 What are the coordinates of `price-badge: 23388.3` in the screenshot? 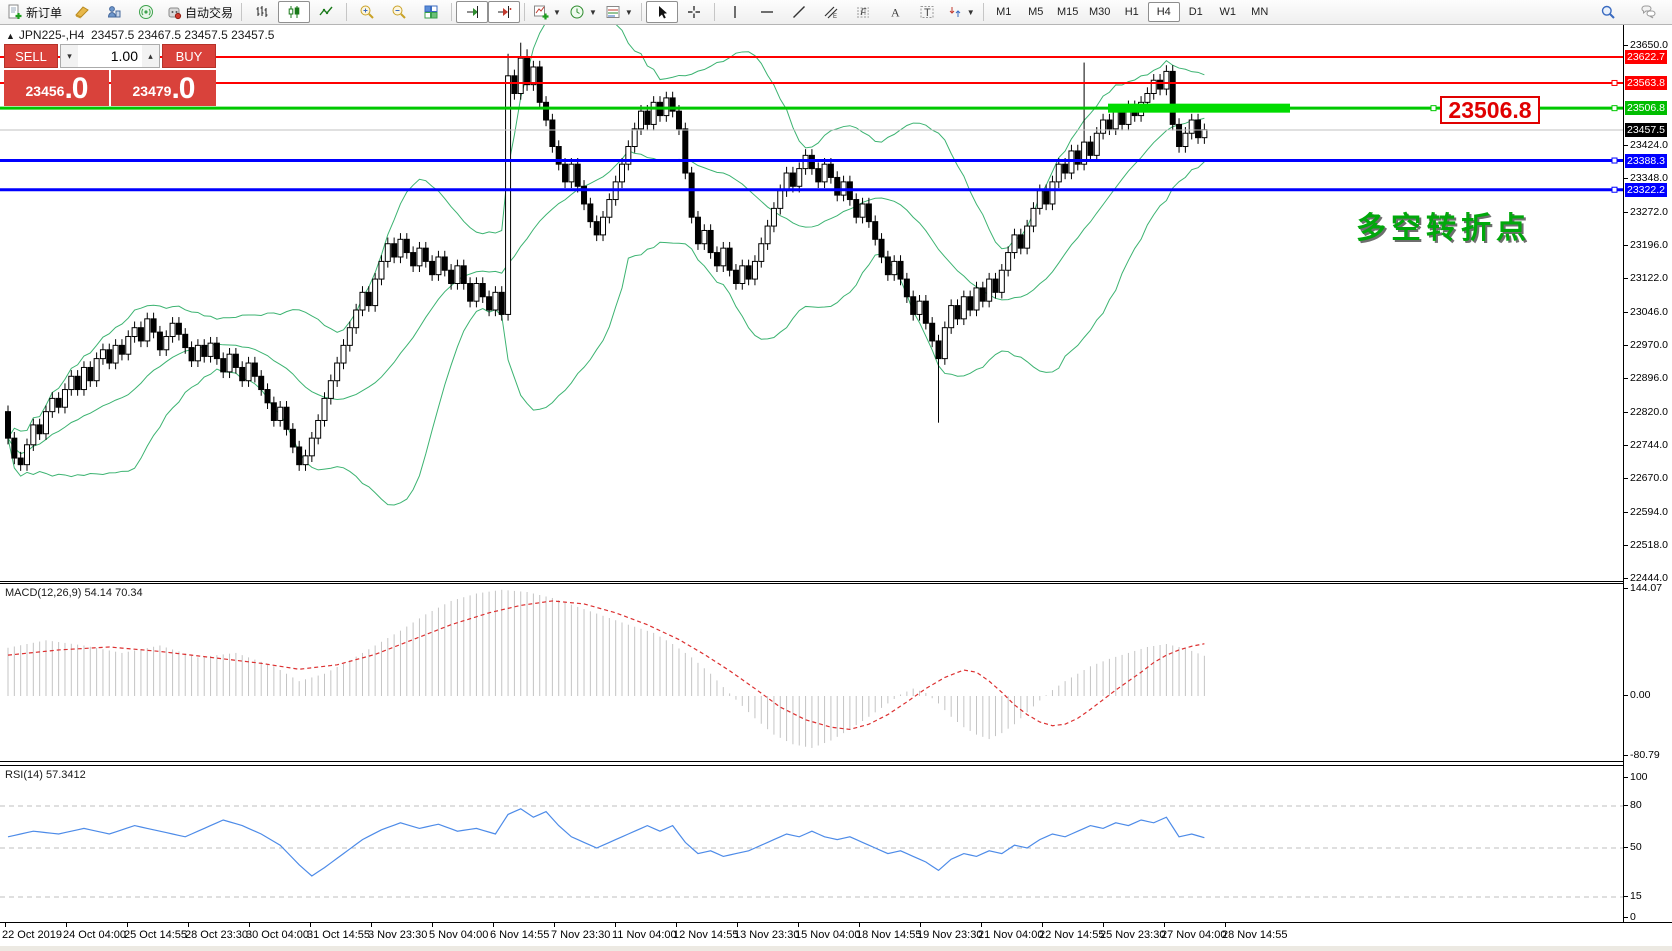 It's located at (1646, 160).